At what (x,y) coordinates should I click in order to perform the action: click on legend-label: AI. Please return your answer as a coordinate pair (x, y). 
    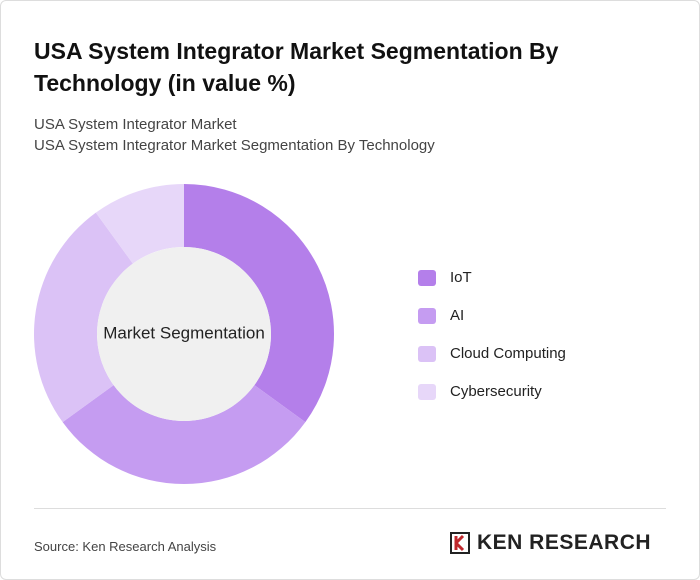
    Looking at the image, I should click on (457, 315).